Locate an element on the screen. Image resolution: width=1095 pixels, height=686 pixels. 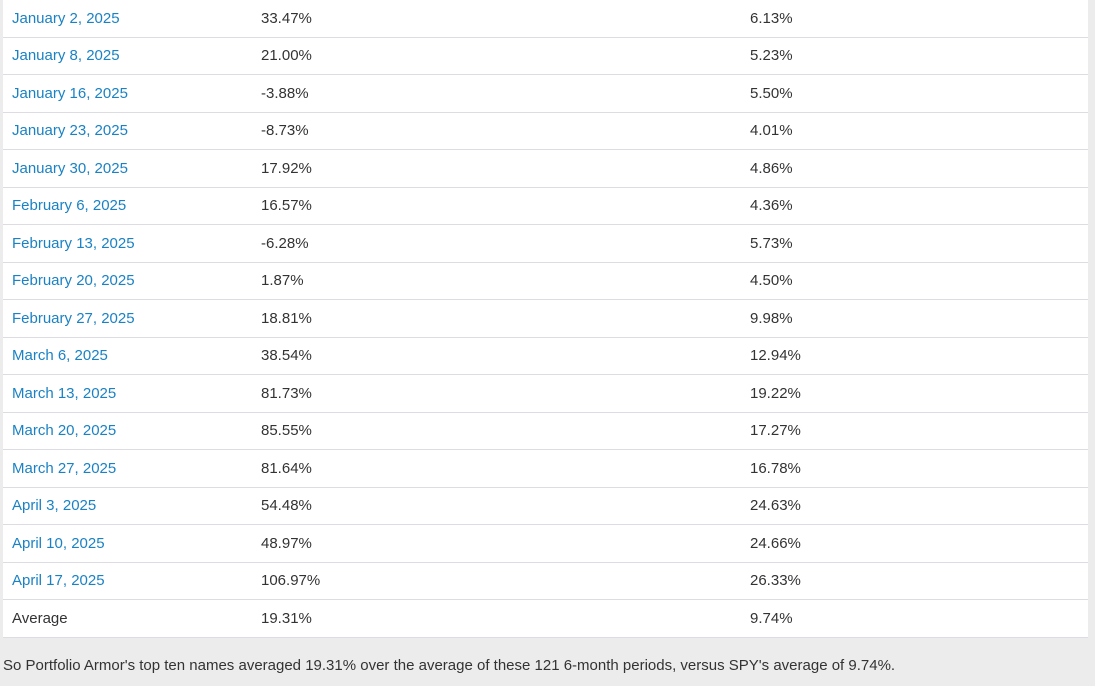
table-row: March 27, 2025 81.64% 16.78% is located at coordinates (545, 469).